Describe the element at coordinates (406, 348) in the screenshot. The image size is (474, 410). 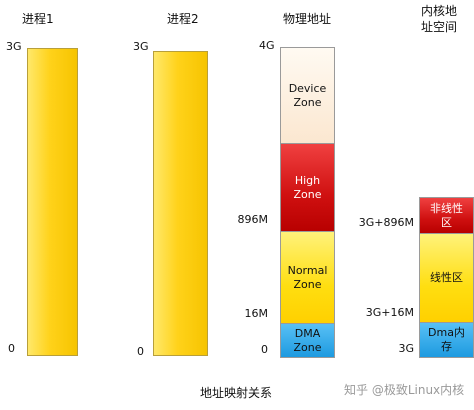
I see `kernel-bottom-label: 3G` at that location.